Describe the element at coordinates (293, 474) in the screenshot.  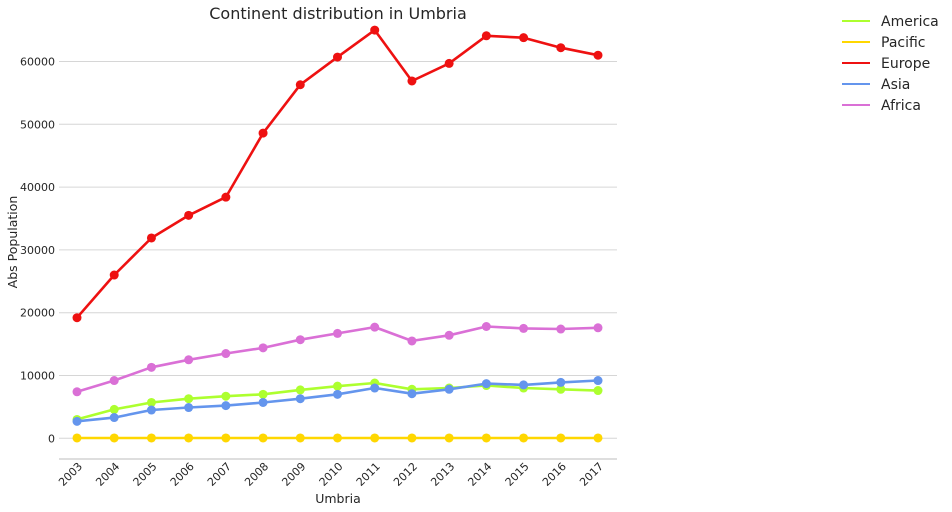
I see `x-tick-label: 2009` at that location.